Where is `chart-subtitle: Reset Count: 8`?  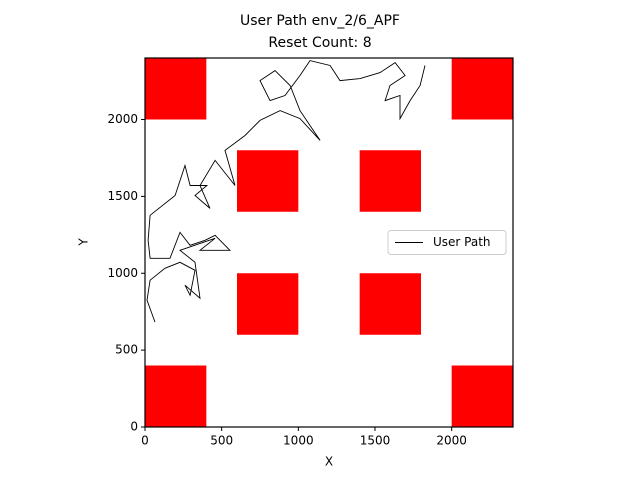 chart-subtitle: Reset Count: 8 is located at coordinates (319, 43).